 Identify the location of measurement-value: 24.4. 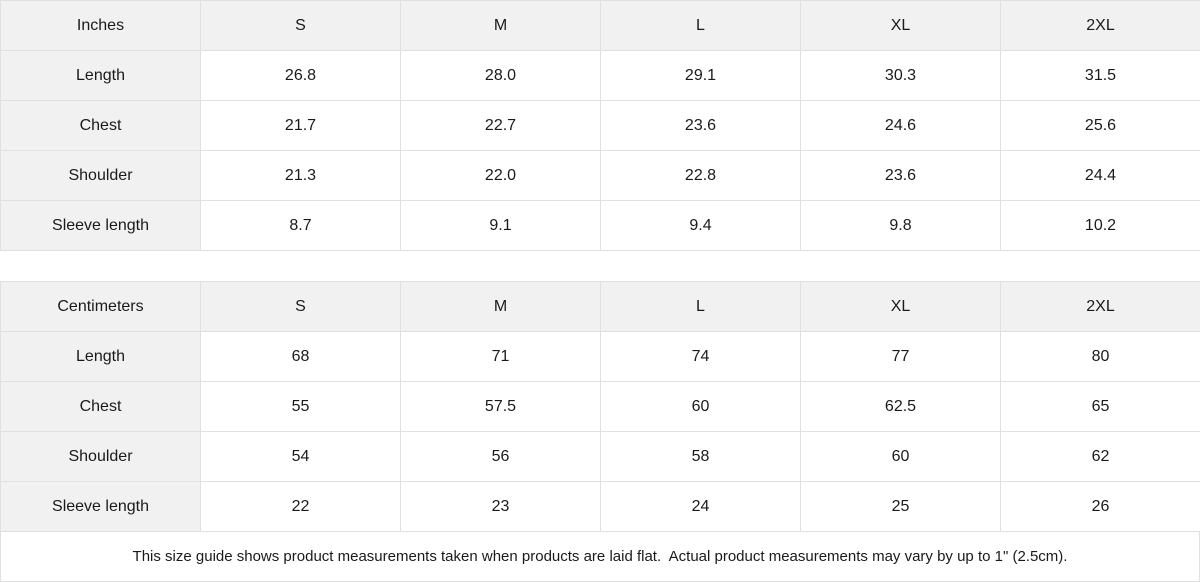
(1100, 176).